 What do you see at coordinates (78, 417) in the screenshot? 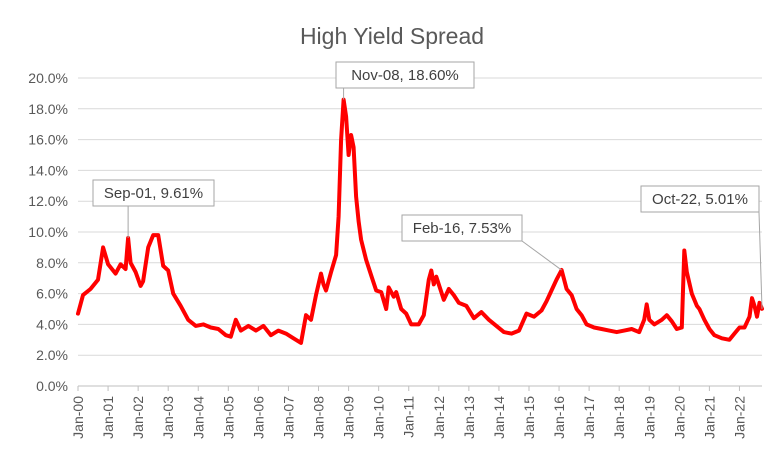
I see `x-tick-label: Jan-00` at bounding box center [78, 417].